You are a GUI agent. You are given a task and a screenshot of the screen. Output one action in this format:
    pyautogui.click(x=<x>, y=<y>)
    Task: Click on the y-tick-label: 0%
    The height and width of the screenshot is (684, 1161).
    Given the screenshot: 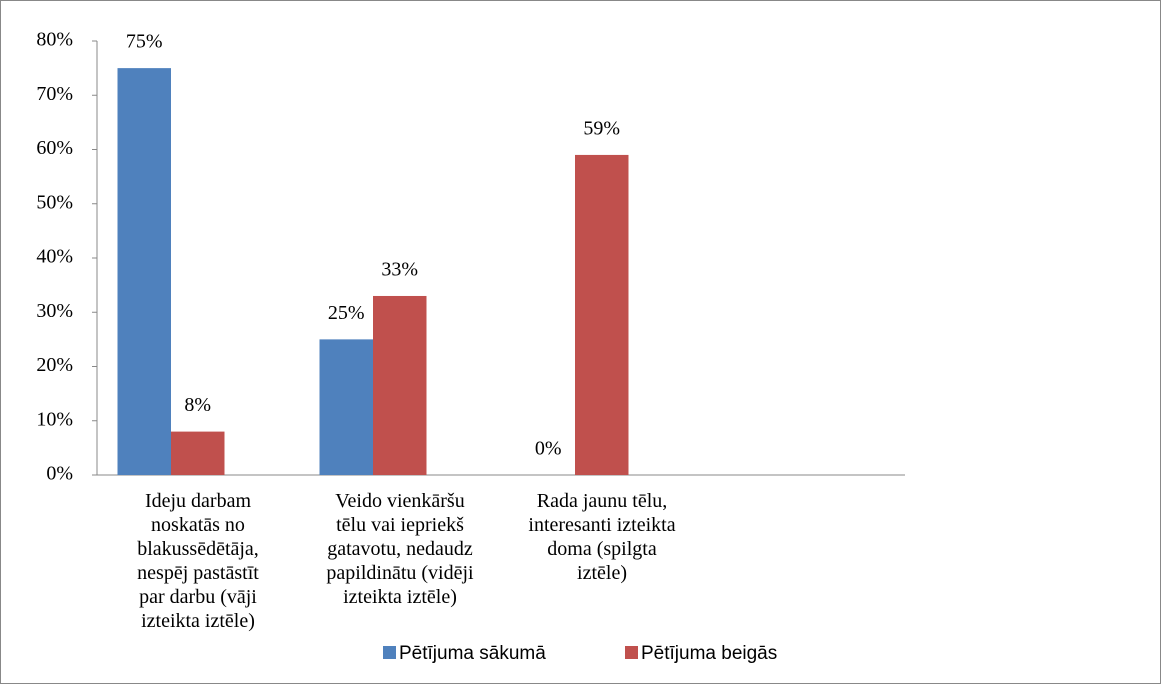 What is the action you would take?
    pyautogui.click(x=59, y=474)
    